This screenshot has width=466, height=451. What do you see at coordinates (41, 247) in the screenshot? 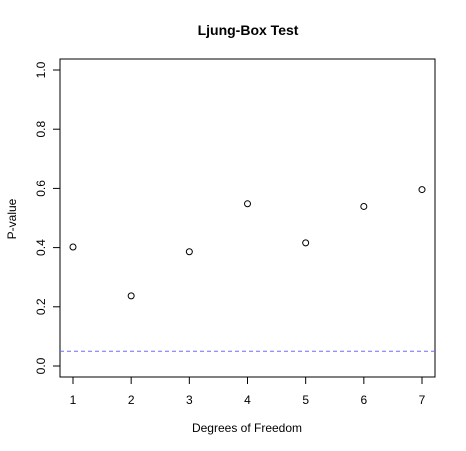
I see `y-tick-label: 0.4` at bounding box center [41, 247].